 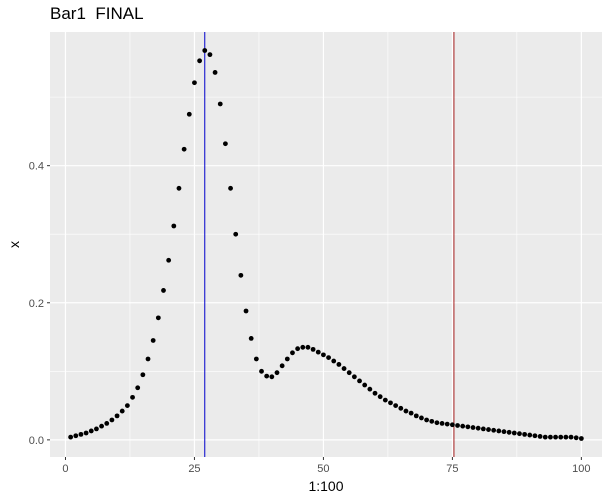 What do you see at coordinates (36, 167) in the screenshot?
I see `y-tick-label: 0.4` at bounding box center [36, 167].